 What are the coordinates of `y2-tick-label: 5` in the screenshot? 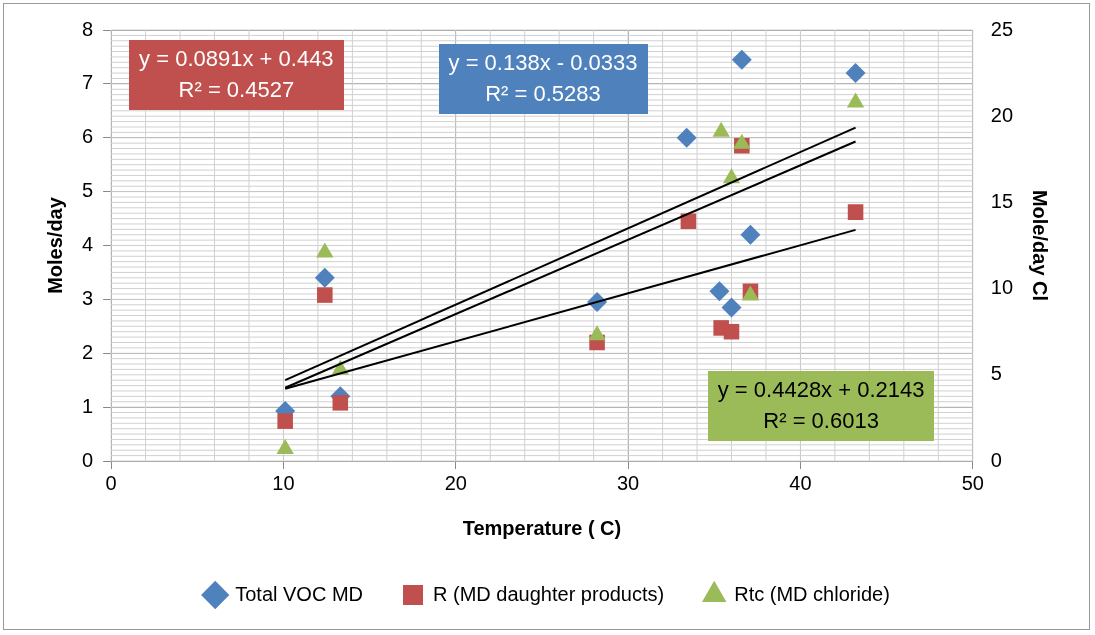 It's located at (996, 373).